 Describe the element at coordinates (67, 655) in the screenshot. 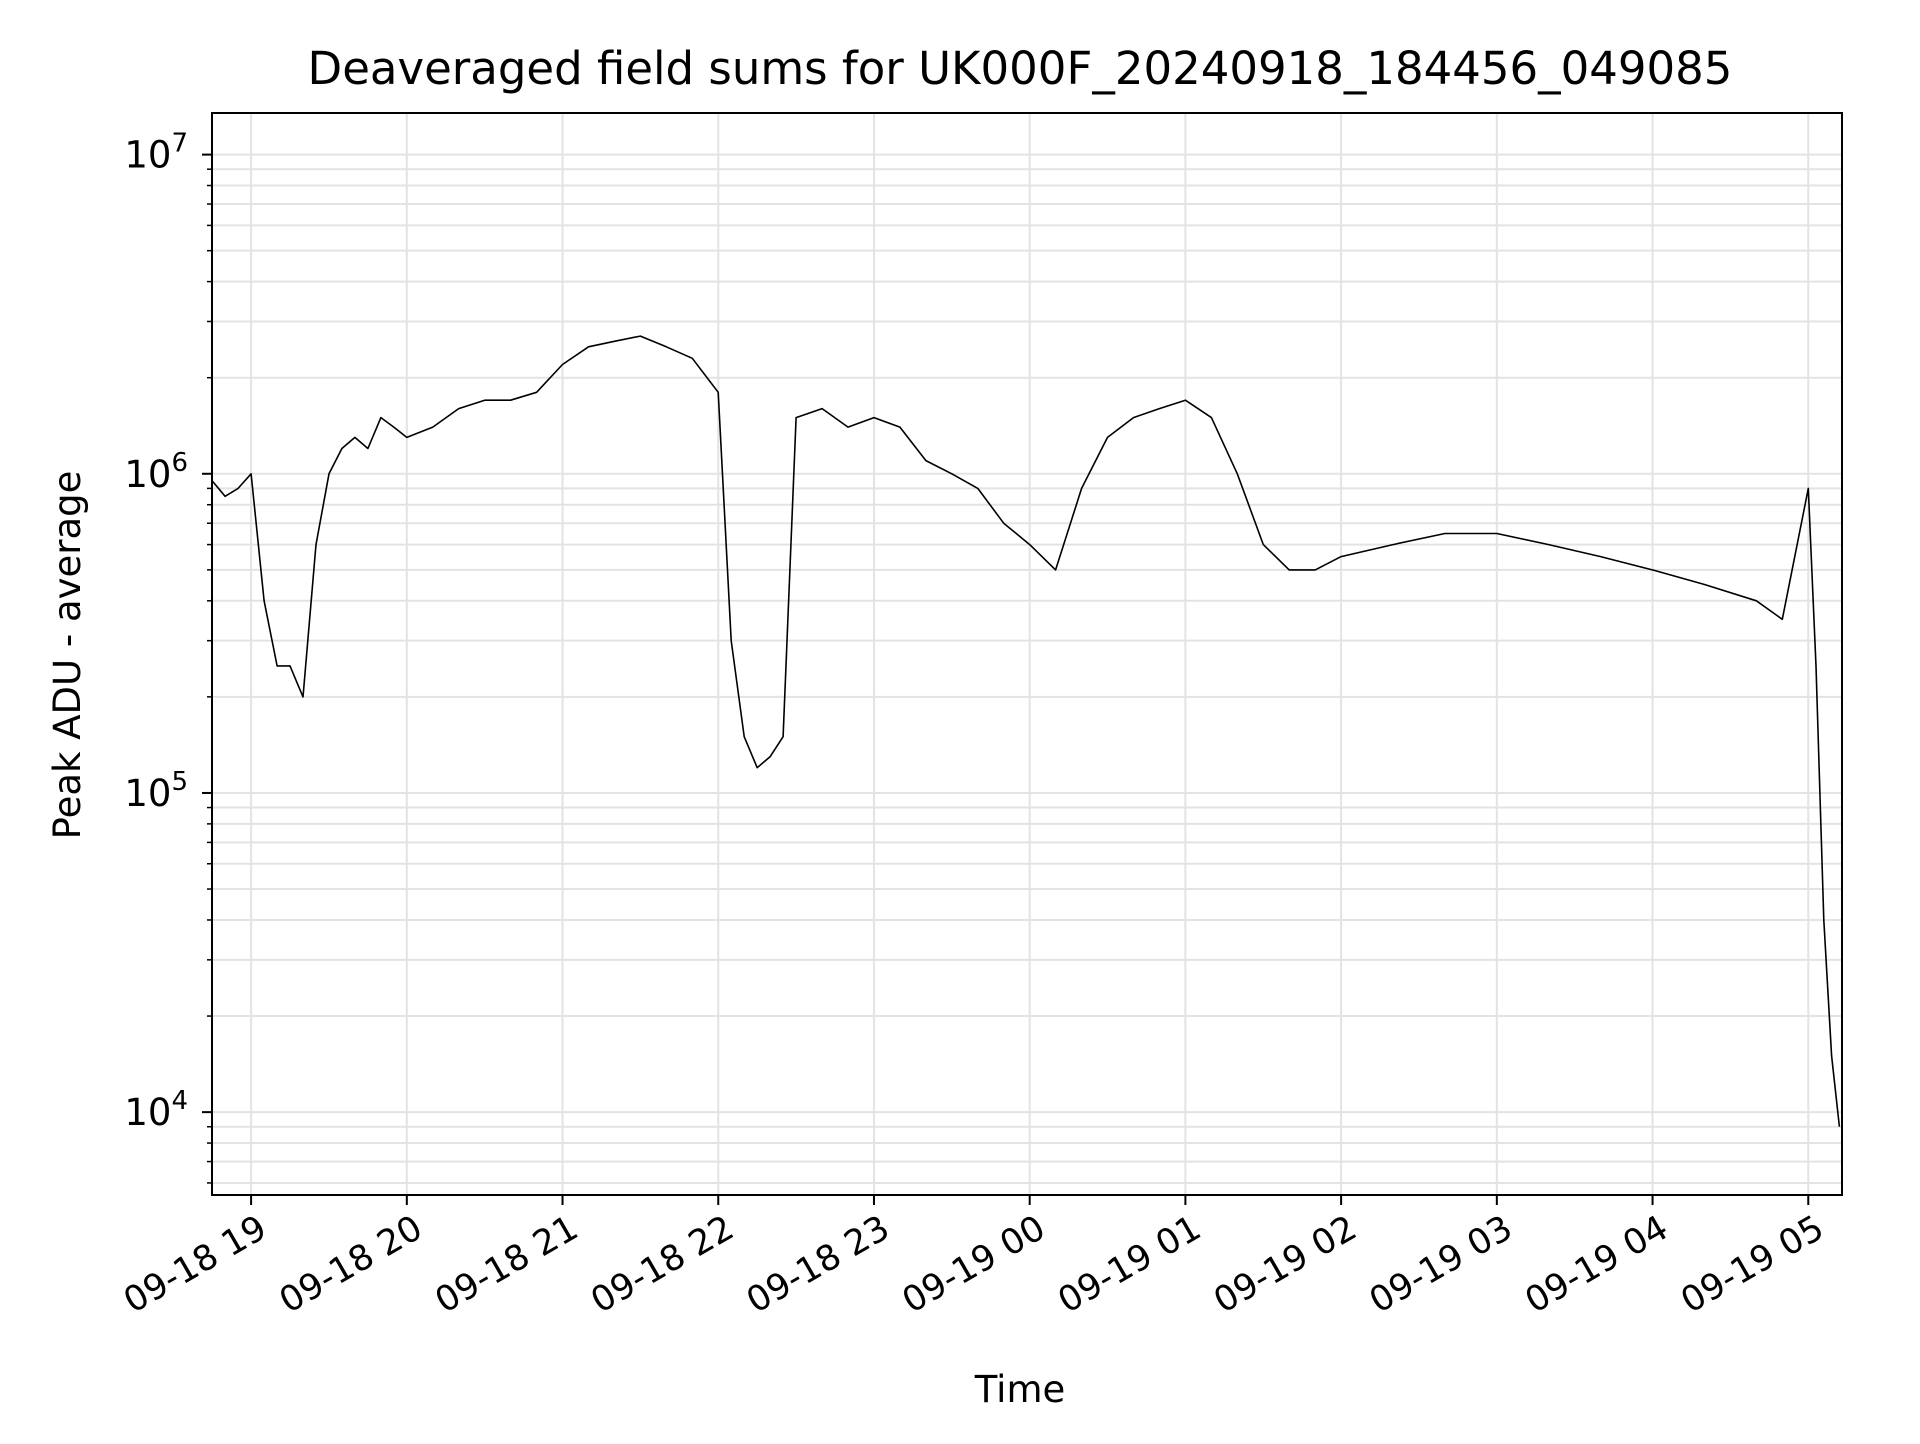

I see `y-axis-label: Peak ADU - average` at that location.